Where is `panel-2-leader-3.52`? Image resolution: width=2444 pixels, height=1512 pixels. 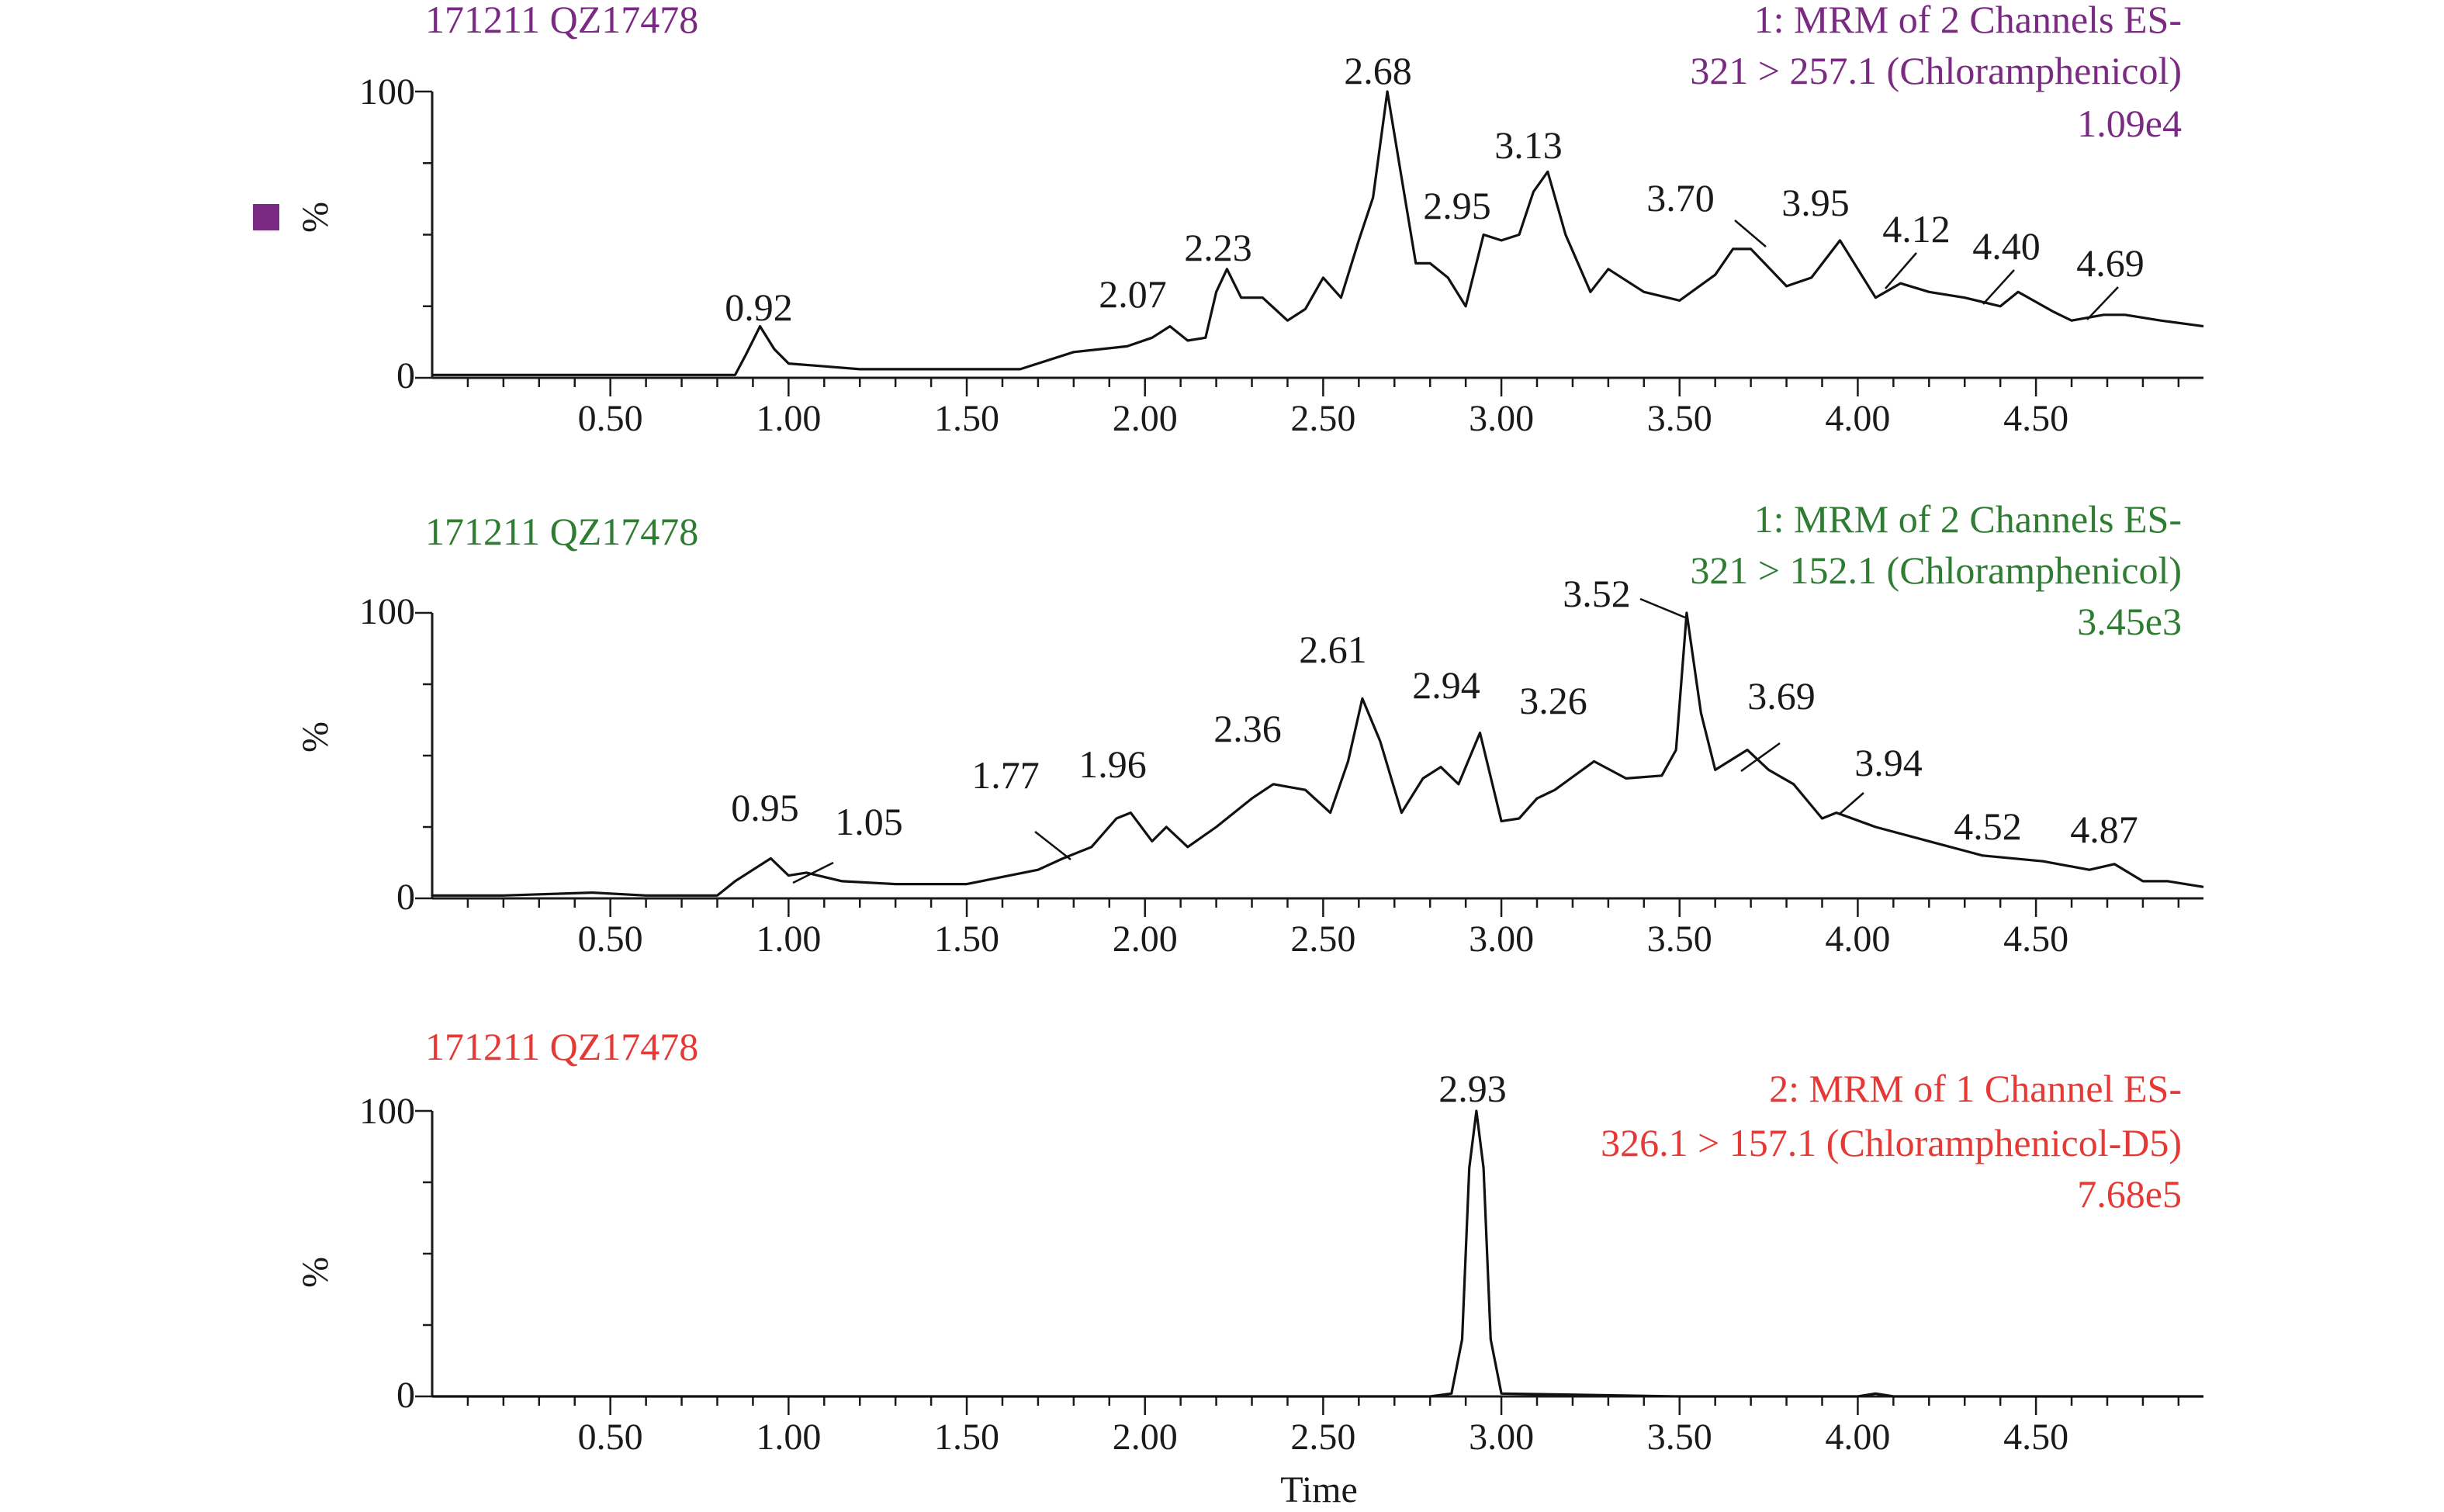
panel-2-leader-3.52 is located at coordinates (1662, 608).